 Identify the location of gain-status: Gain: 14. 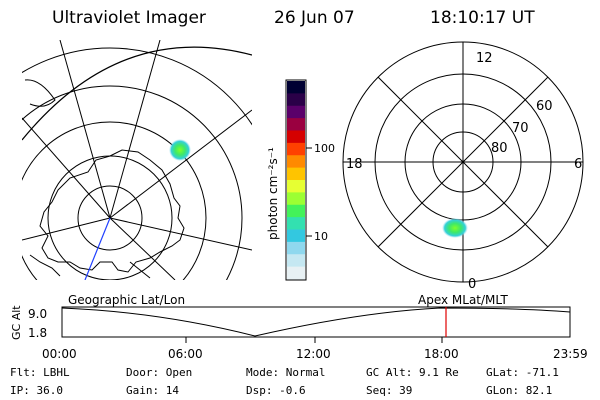
(152, 390).